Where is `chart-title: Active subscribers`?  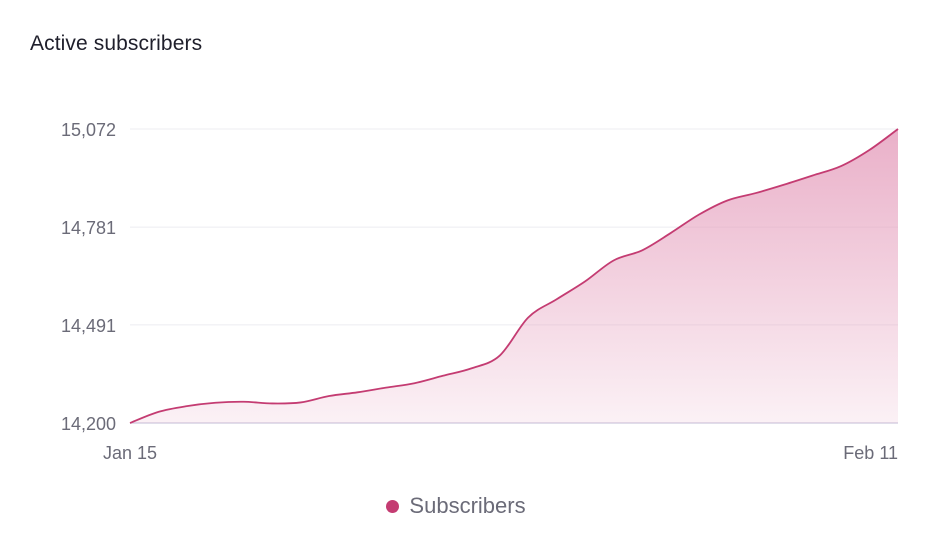
chart-title: Active subscribers is located at coordinates (116, 43).